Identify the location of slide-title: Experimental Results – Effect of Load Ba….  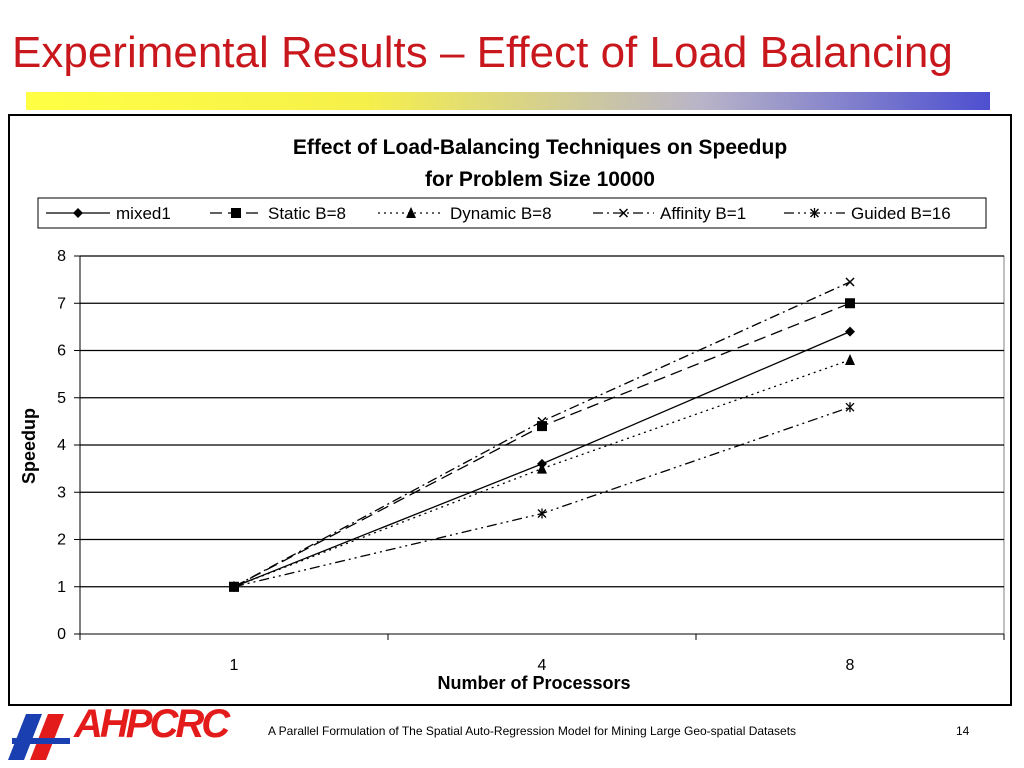
(482, 52).